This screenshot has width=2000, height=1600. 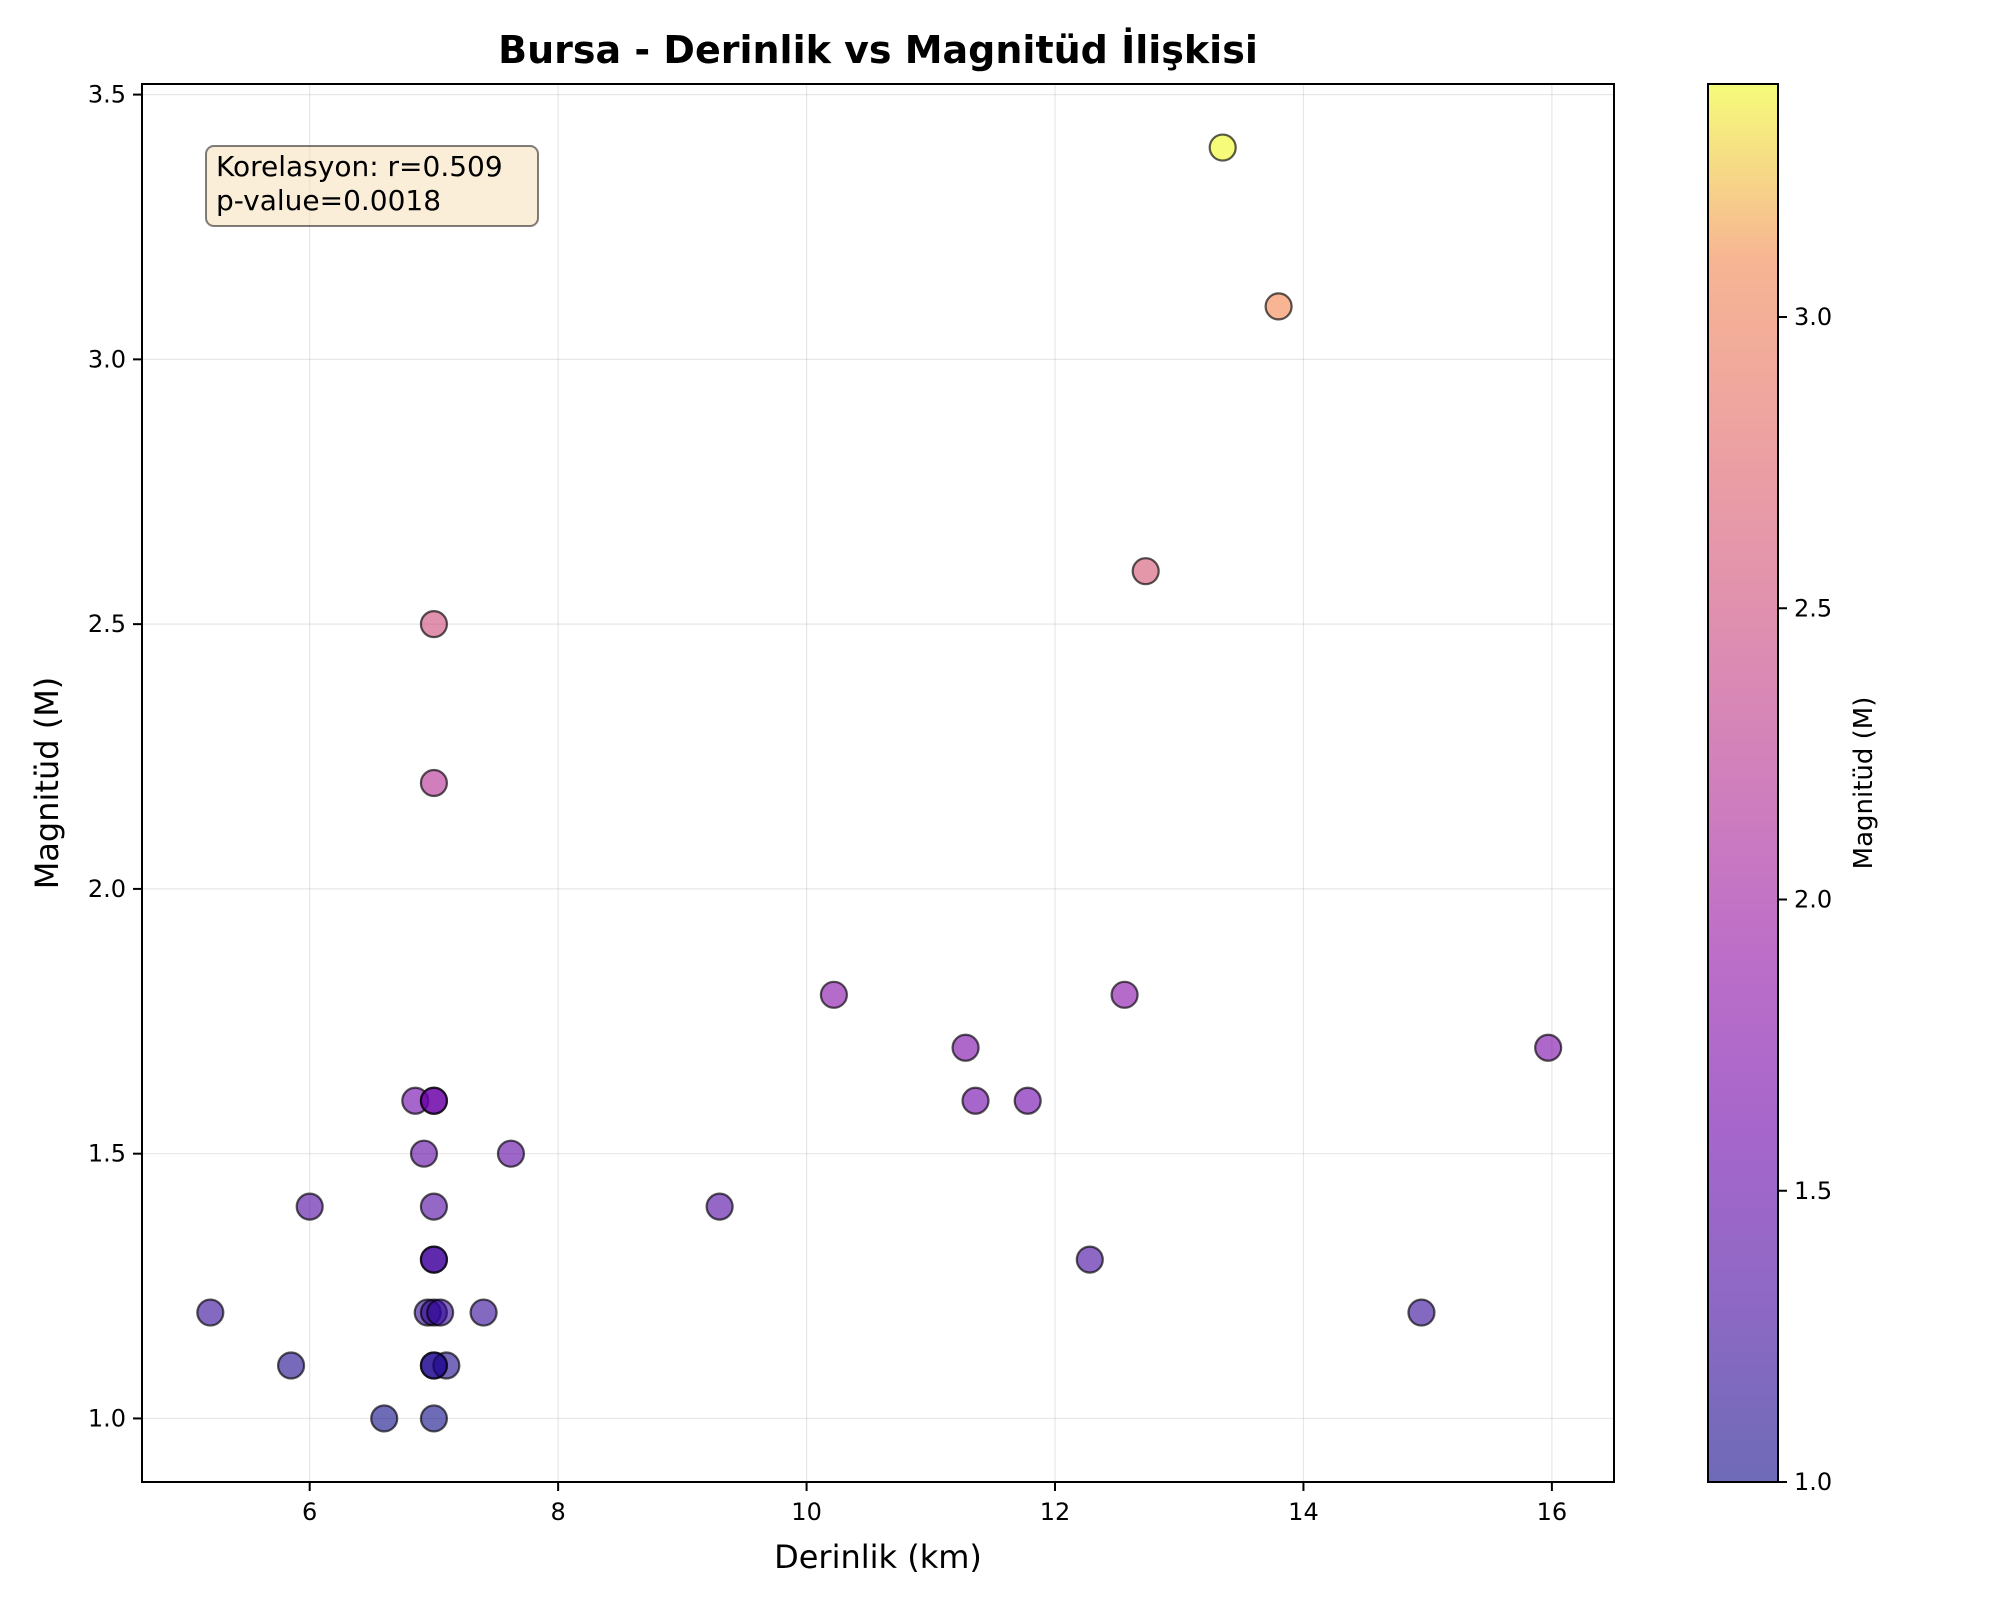 I want to click on x-tick-label: 14, so click(x=1303, y=1512).